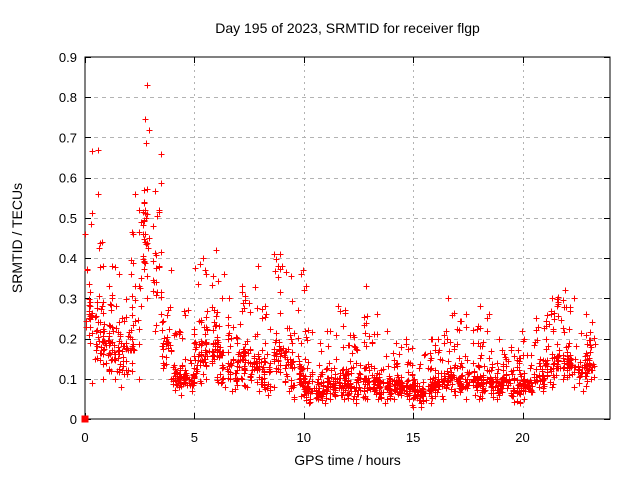  I want to click on x-tick-labels: 0 5 10 15 20, so click(305, 437).